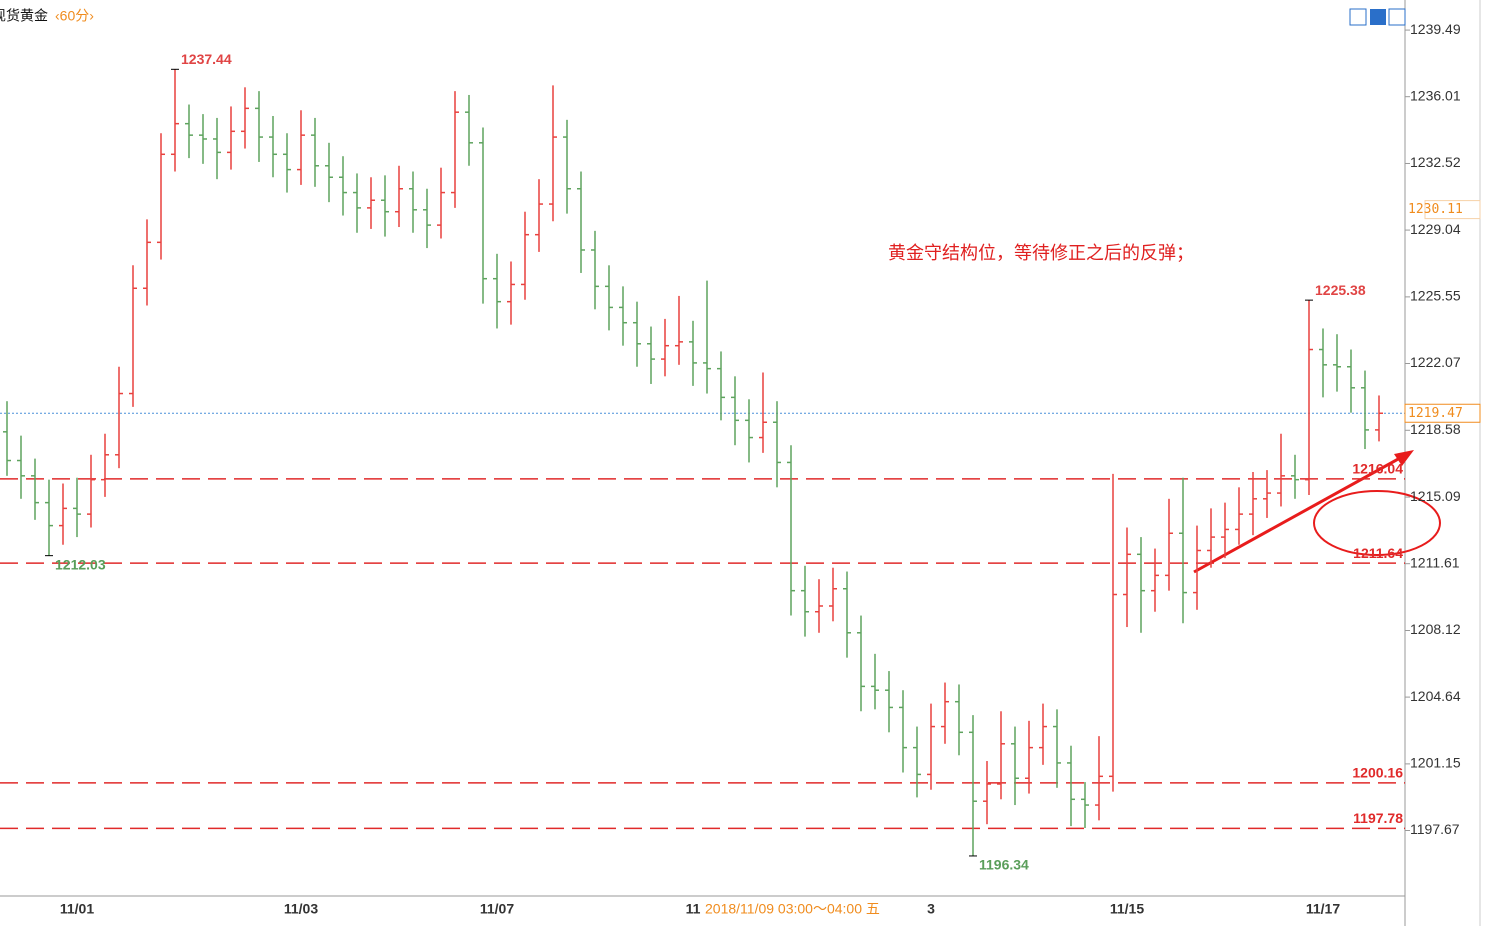  I want to click on level-label: 1211.64, so click(1378, 553).